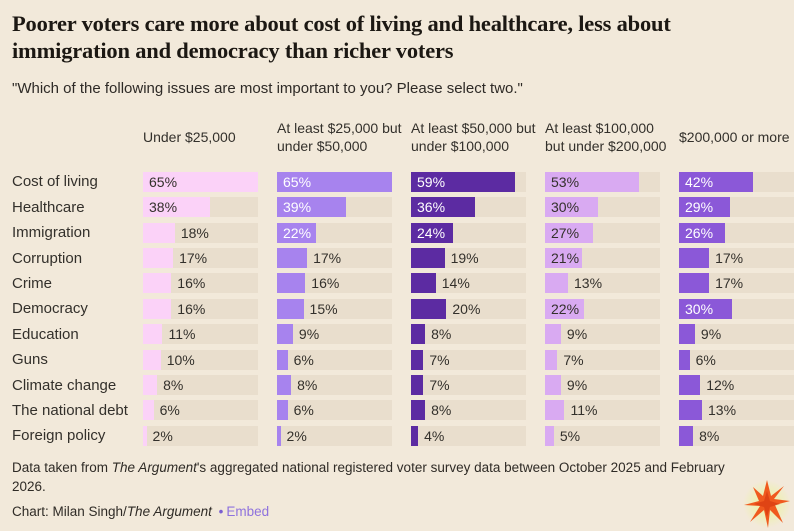  What do you see at coordinates (602, 410) in the screenshot?
I see `bar-track: 11%` at bounding box center [602, 410].